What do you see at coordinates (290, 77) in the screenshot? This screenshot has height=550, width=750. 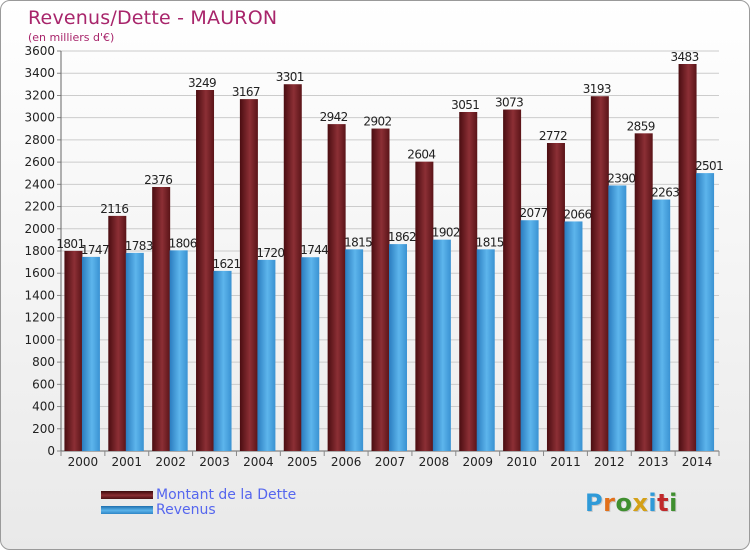 I see `value-label-dette: 3301` at bounding box center [290, 77].